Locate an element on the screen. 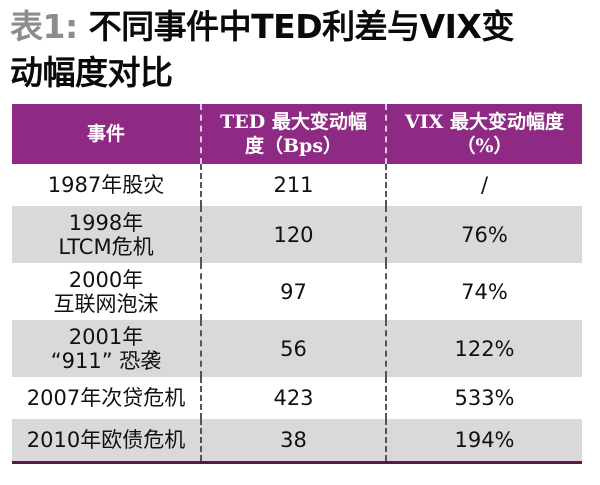 Image resolution: width=600 pixels, height=485 pixels. header-ted: TED 最大变动幅 度（Bps） is located at coordinates (294, 134).